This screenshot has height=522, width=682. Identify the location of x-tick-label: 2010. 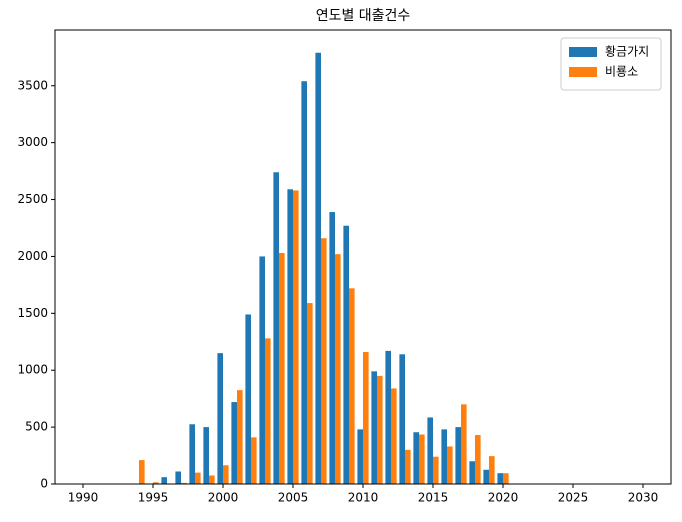
(363, 498).